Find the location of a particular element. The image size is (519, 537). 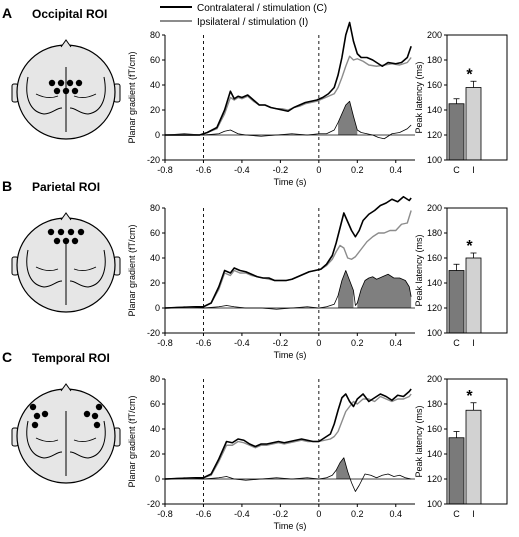

latency-frame is located at coordinates (477, 270).